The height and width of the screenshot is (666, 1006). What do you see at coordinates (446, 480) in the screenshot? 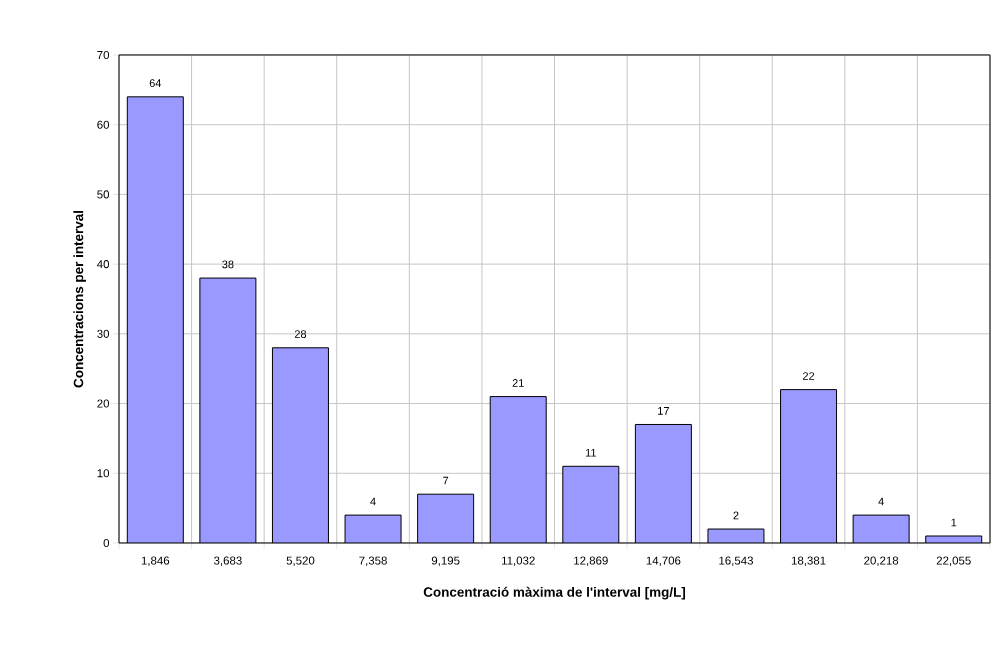
I see `data-label: 7` at bounding box center [446, 480].